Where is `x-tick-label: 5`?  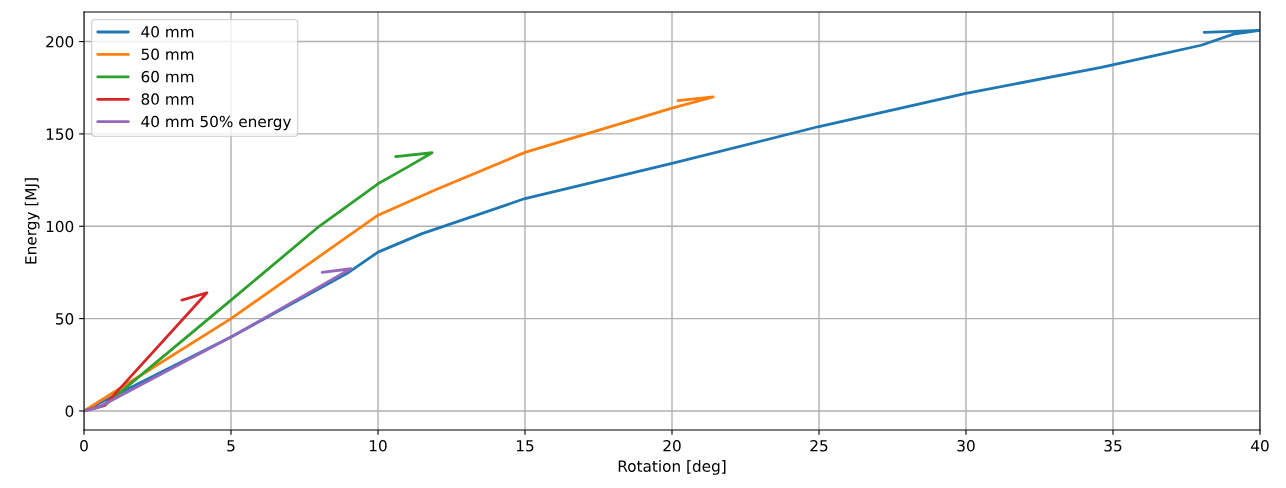
x-tick-label: 5 is located at coordinates (231, 446).